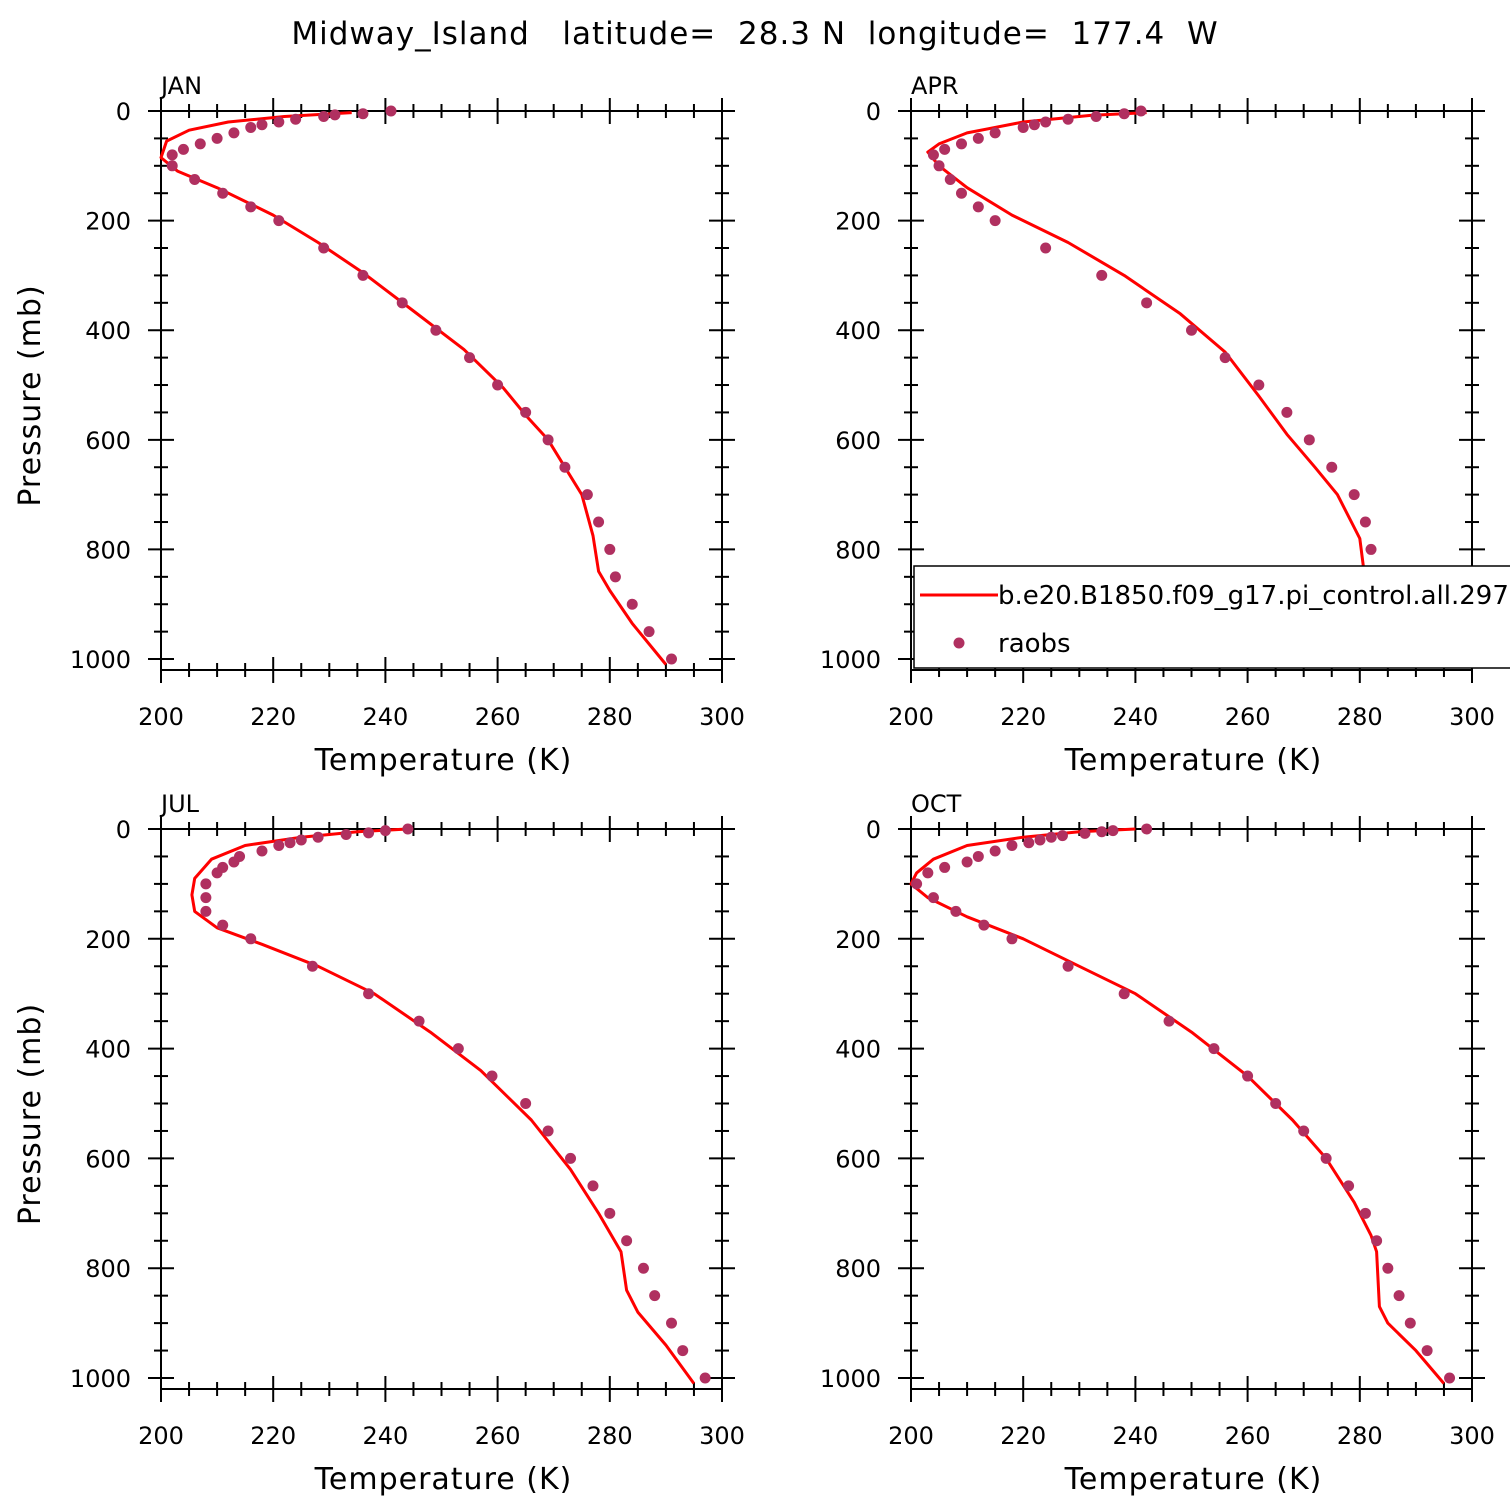  What do you see at coordinates (273, 1436) in the screenshot?
I see `x-tick-label: 220` at bounding box center [273, 1436].